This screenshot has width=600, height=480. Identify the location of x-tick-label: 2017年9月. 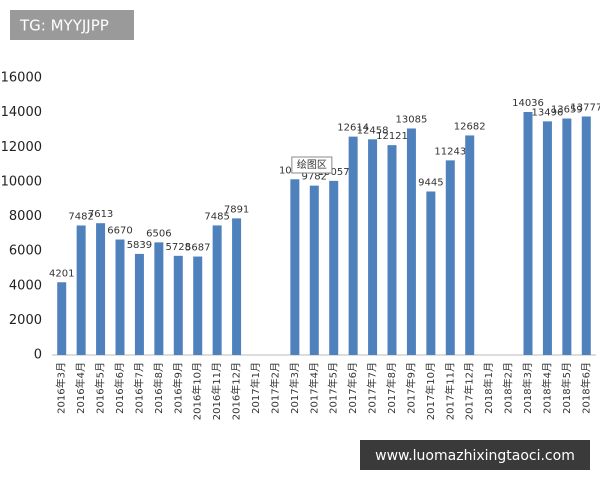
(410, 388).